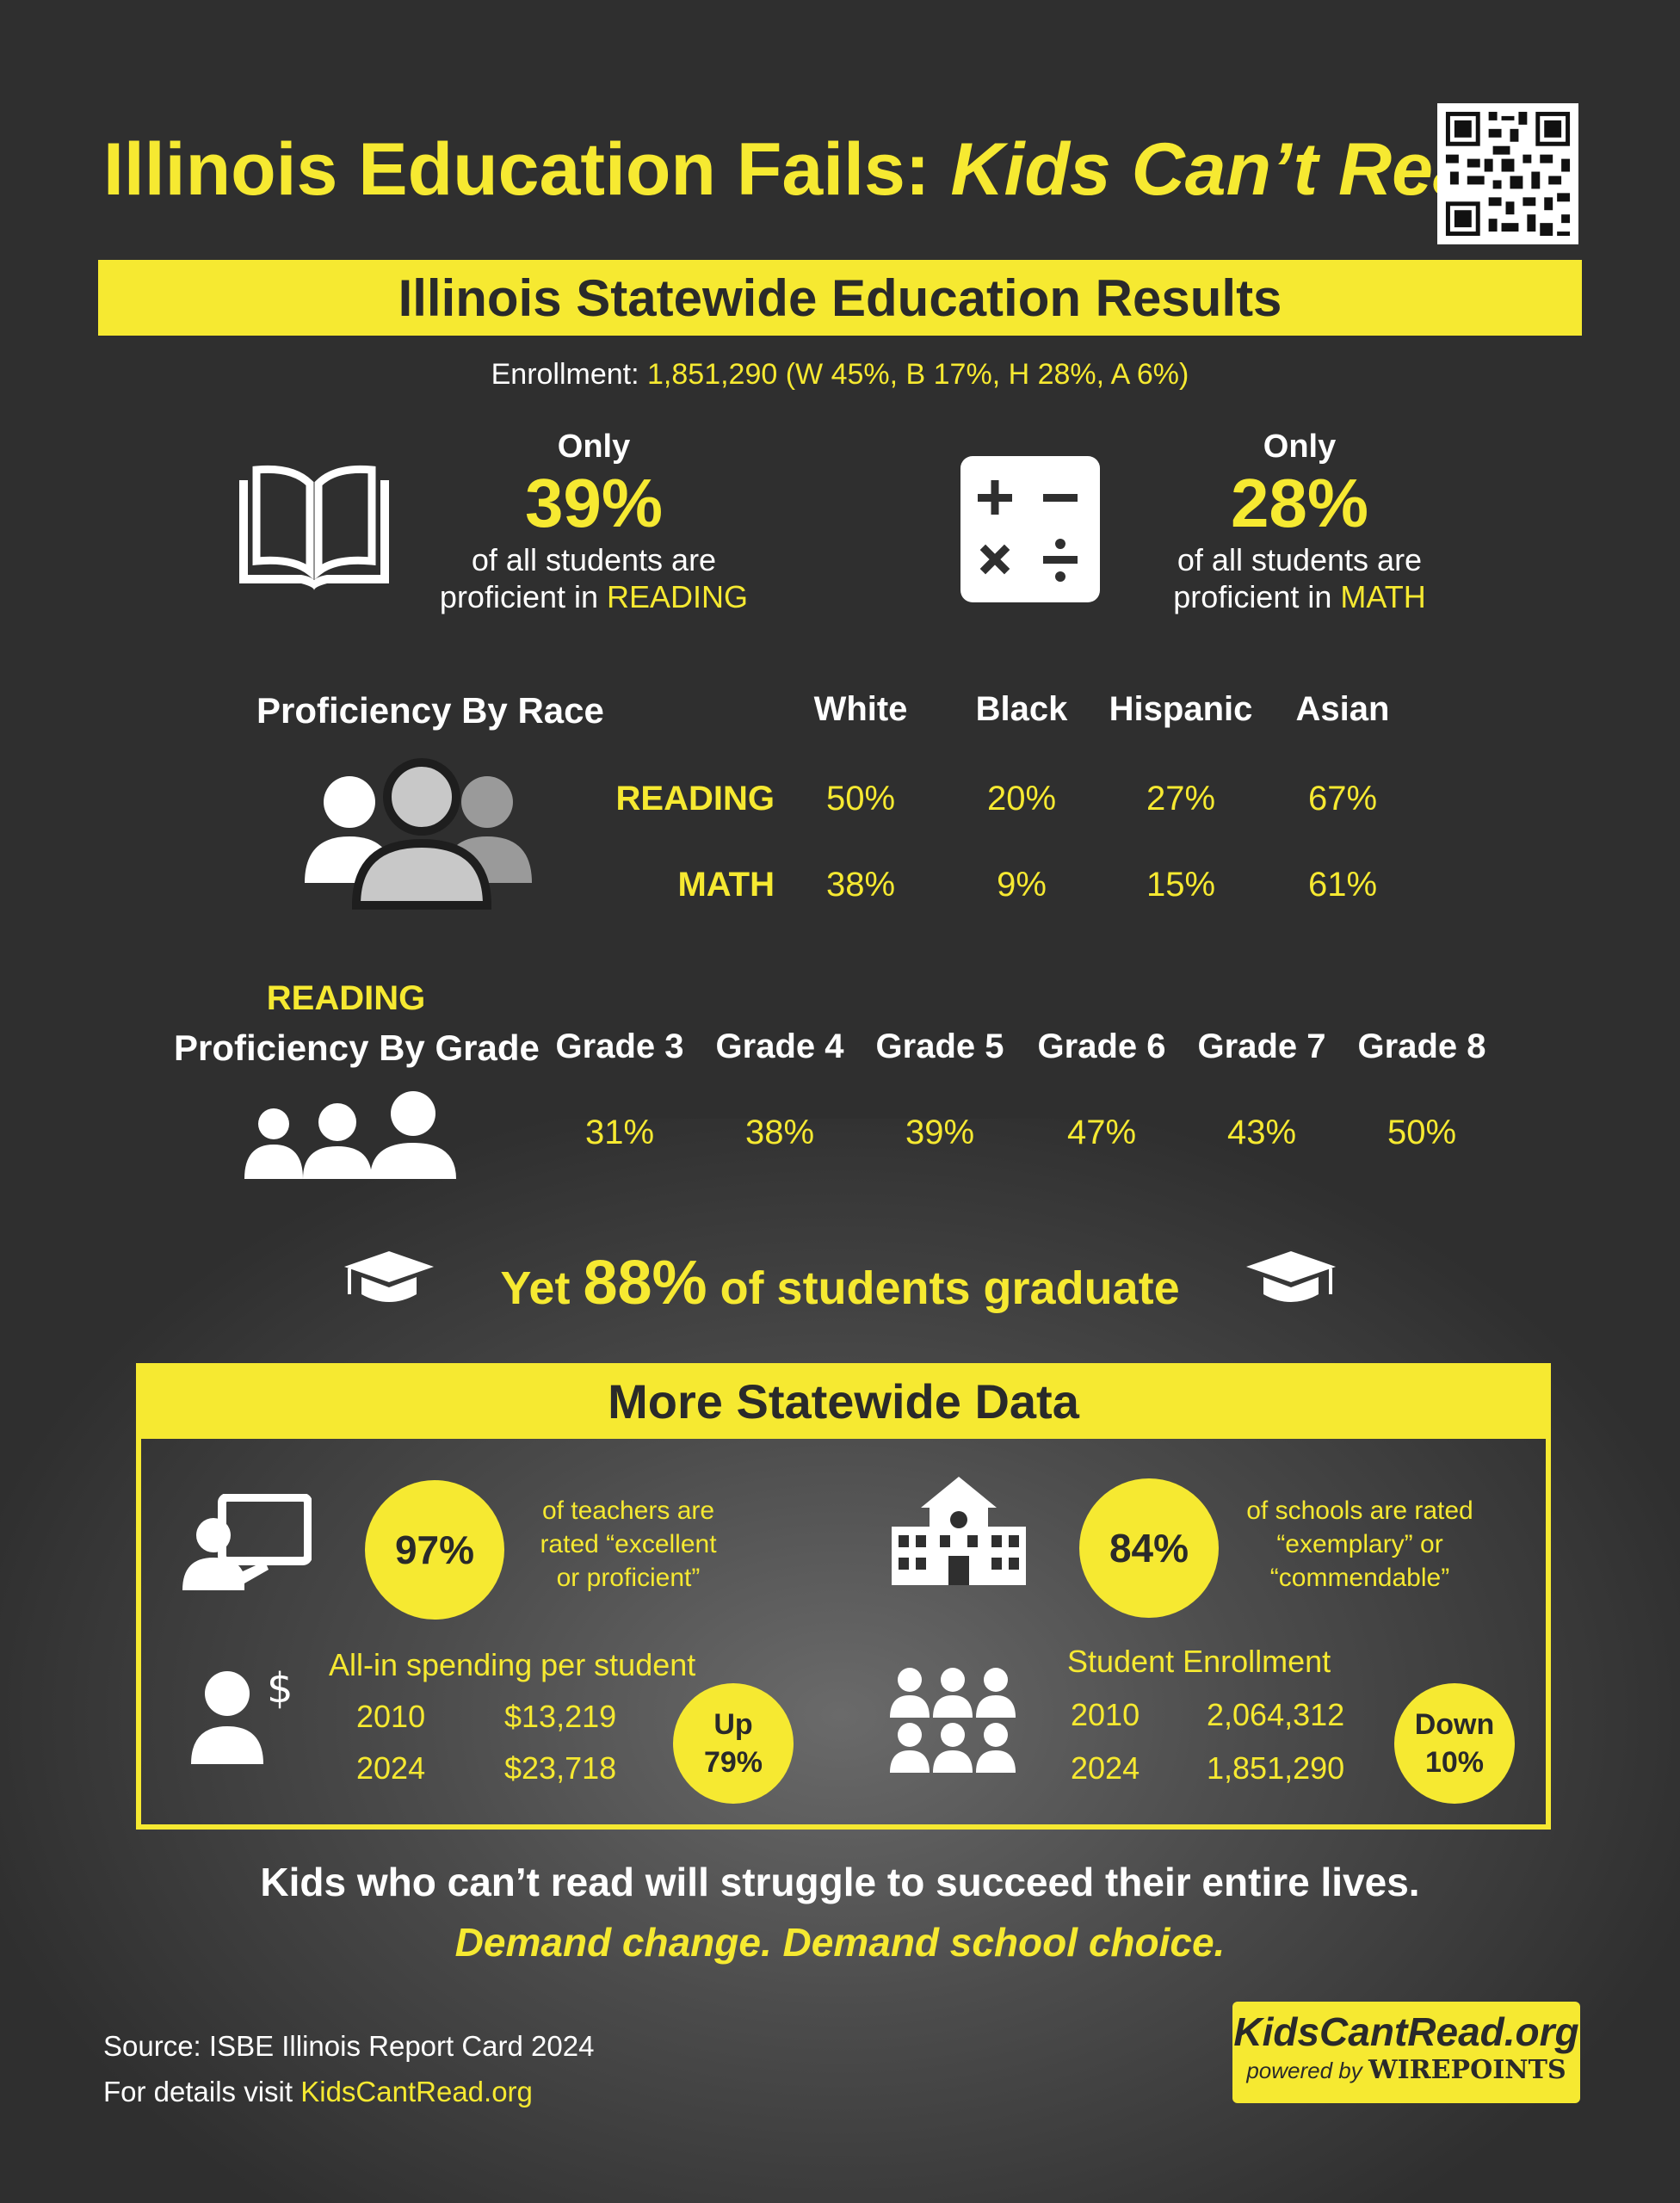  Describe the element at coordinates (512, 1665) in the screenshot. I see `spending-title: All-in spending per student` at that location.